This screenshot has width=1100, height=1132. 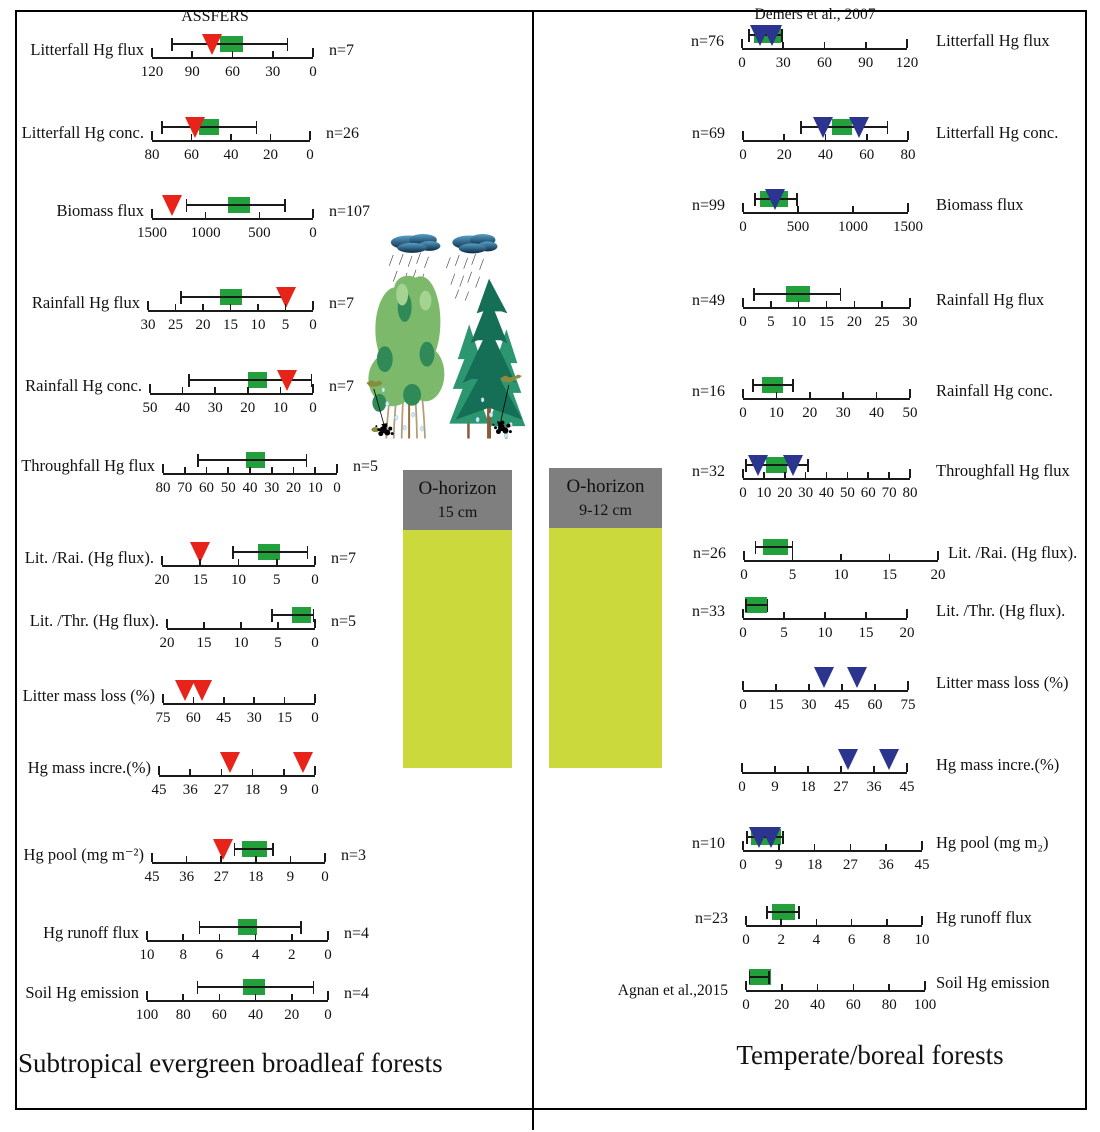 What do you see at coordinates (344, 558) in the screenshot?
I see `n-label: n=7` at bounding box center [344, 558].